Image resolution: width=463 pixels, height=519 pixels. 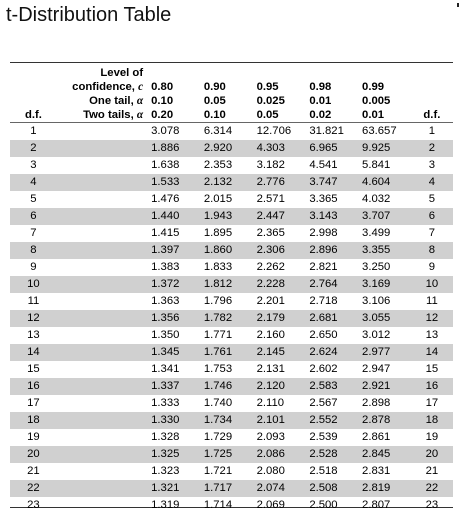 I want to click on level-label: Level of, so click(x=122, y=73).